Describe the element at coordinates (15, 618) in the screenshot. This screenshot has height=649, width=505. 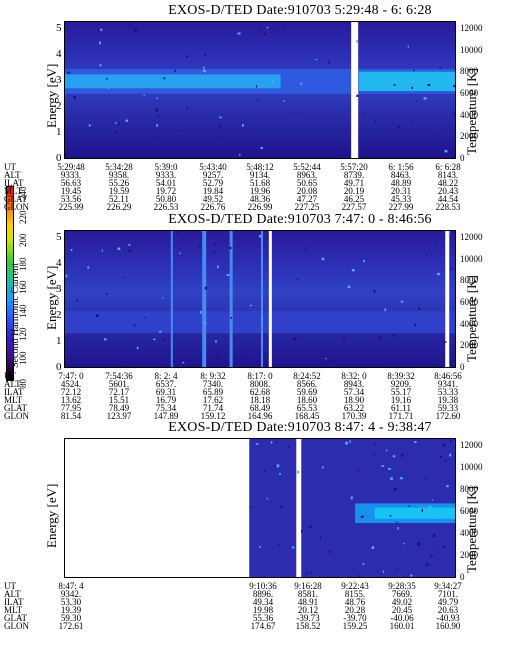
I see `panel-3-row-label: GLAT` at that location.